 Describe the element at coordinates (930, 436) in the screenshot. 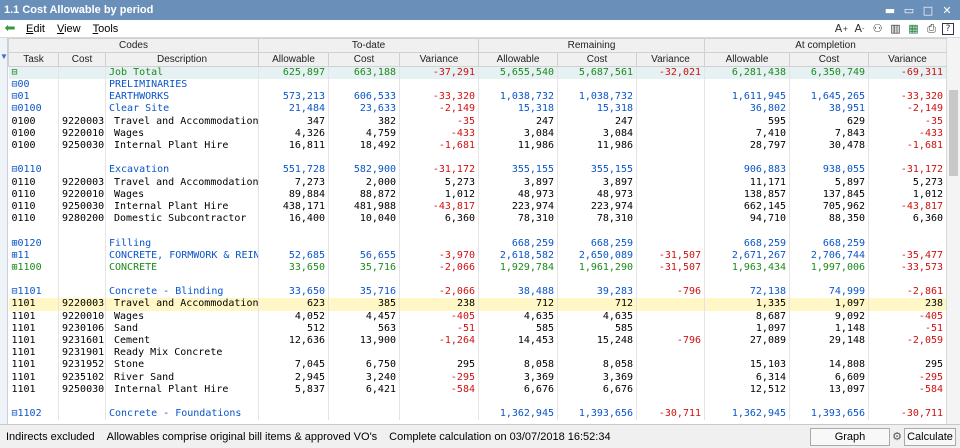

I see `calculate-button: Calculate` at that location.